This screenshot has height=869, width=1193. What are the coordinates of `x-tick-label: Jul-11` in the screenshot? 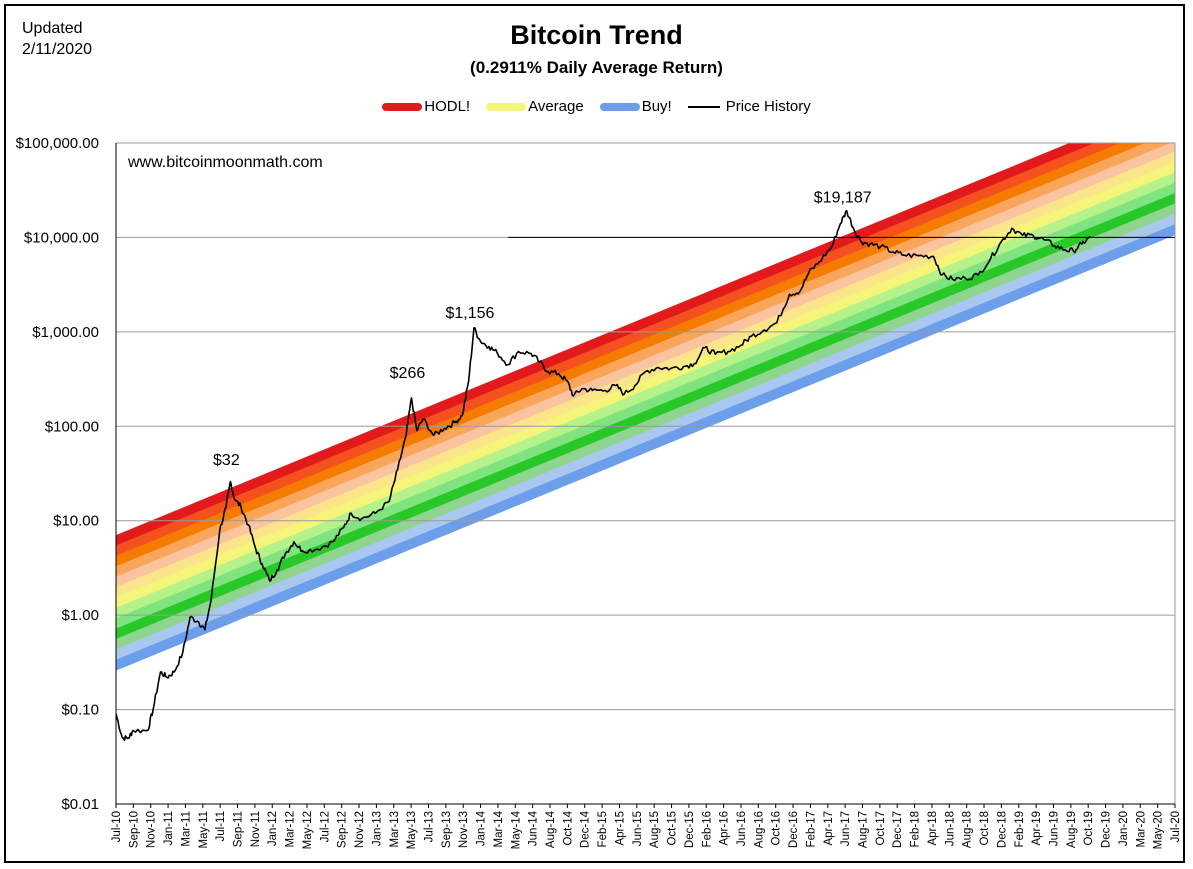 It's located at (221, 826).